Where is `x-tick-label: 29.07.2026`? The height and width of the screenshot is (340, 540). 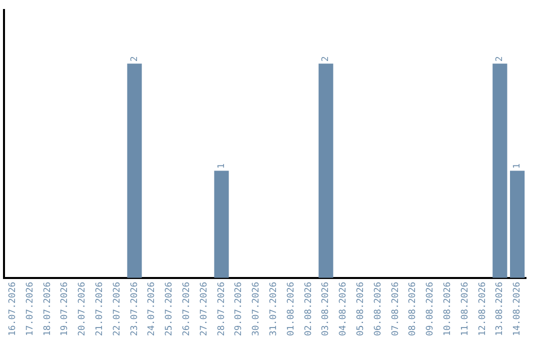
x-tick-label: 29.07.2026 is located at coordinates (239, 309).